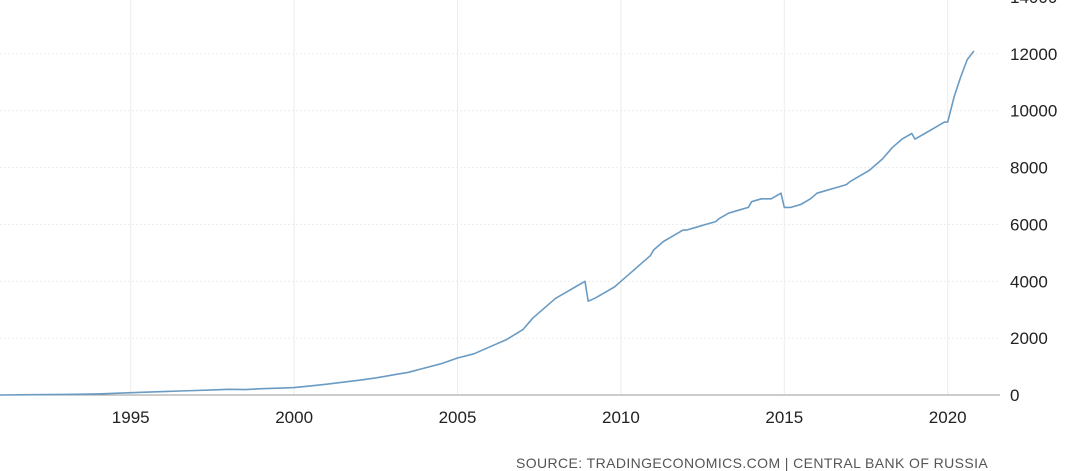  Describe the element at coordinates (1029, 281) in the screenshot. I see `y-tick-label-4000: 4000` at that location.